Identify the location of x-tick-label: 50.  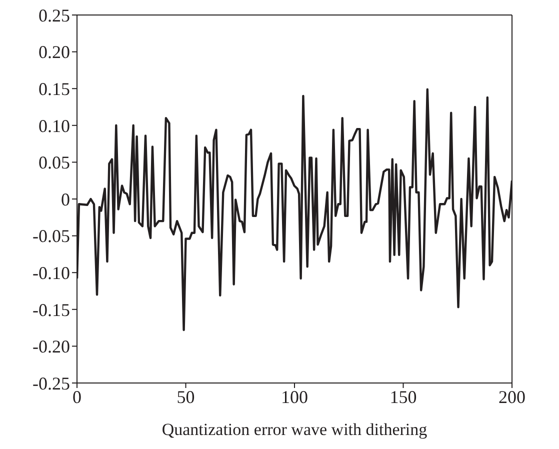
(185, 396).